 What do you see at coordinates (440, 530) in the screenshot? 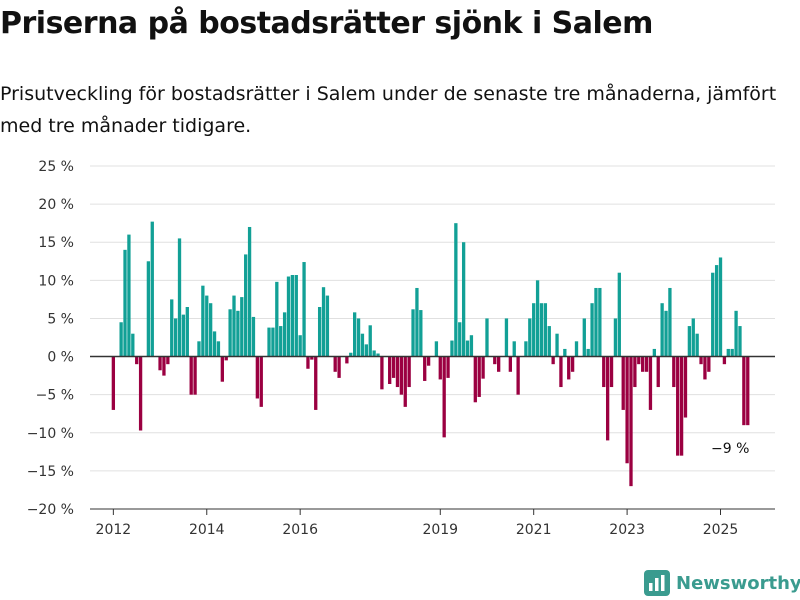
I see `x-tick-label: 2019` at bounding box center [440, 530].